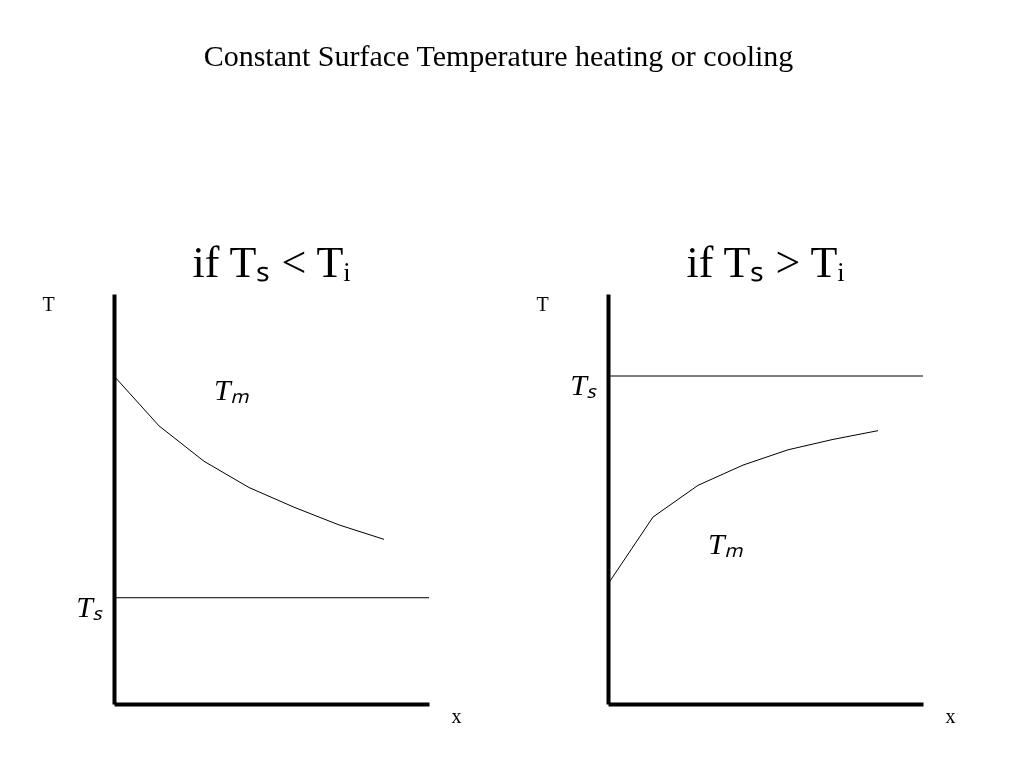  I want to click on text: Constant Surface Temperature heating or cooling, so click(498, 55).